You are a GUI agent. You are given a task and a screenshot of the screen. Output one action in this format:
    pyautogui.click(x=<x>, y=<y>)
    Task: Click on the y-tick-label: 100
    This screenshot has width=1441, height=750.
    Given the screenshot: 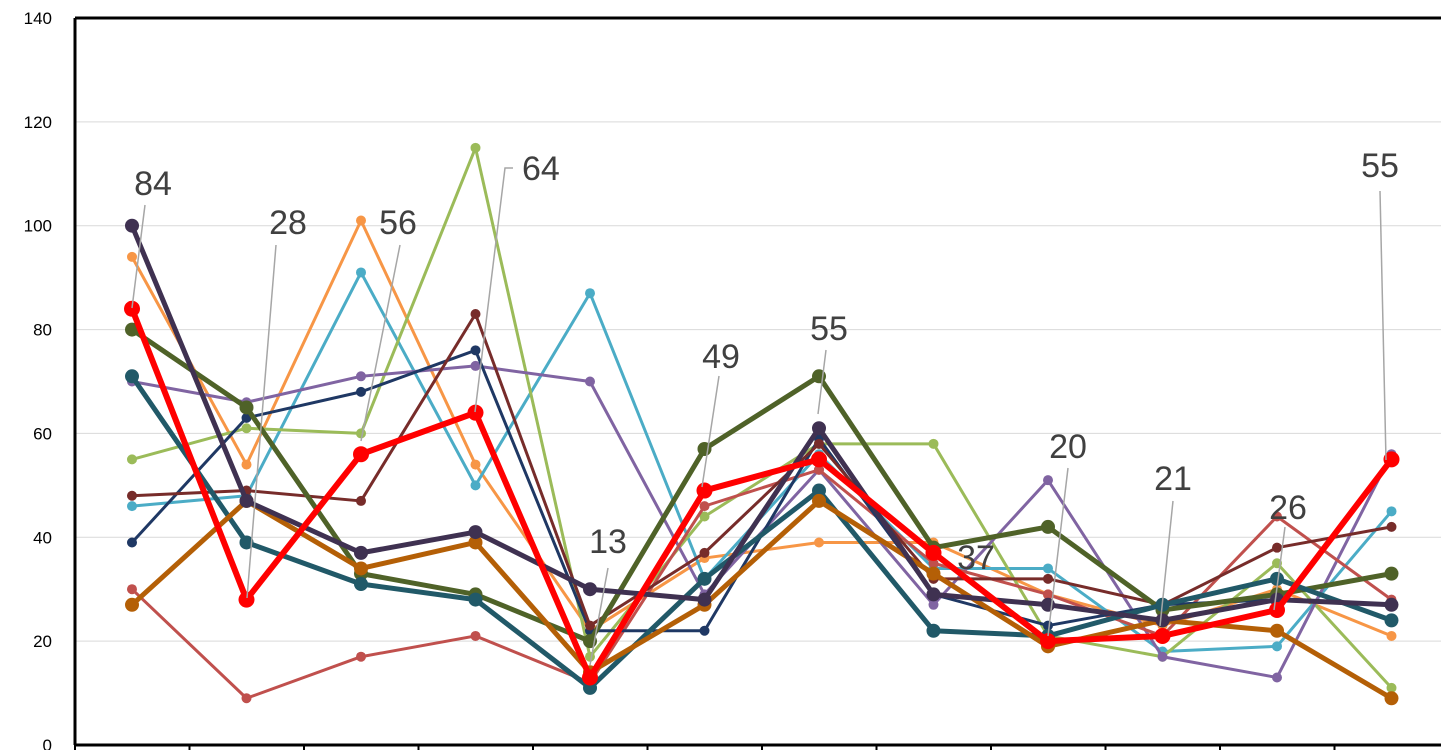 What is the action you would take?
    pyautogui.click(x=38, y=226)
    